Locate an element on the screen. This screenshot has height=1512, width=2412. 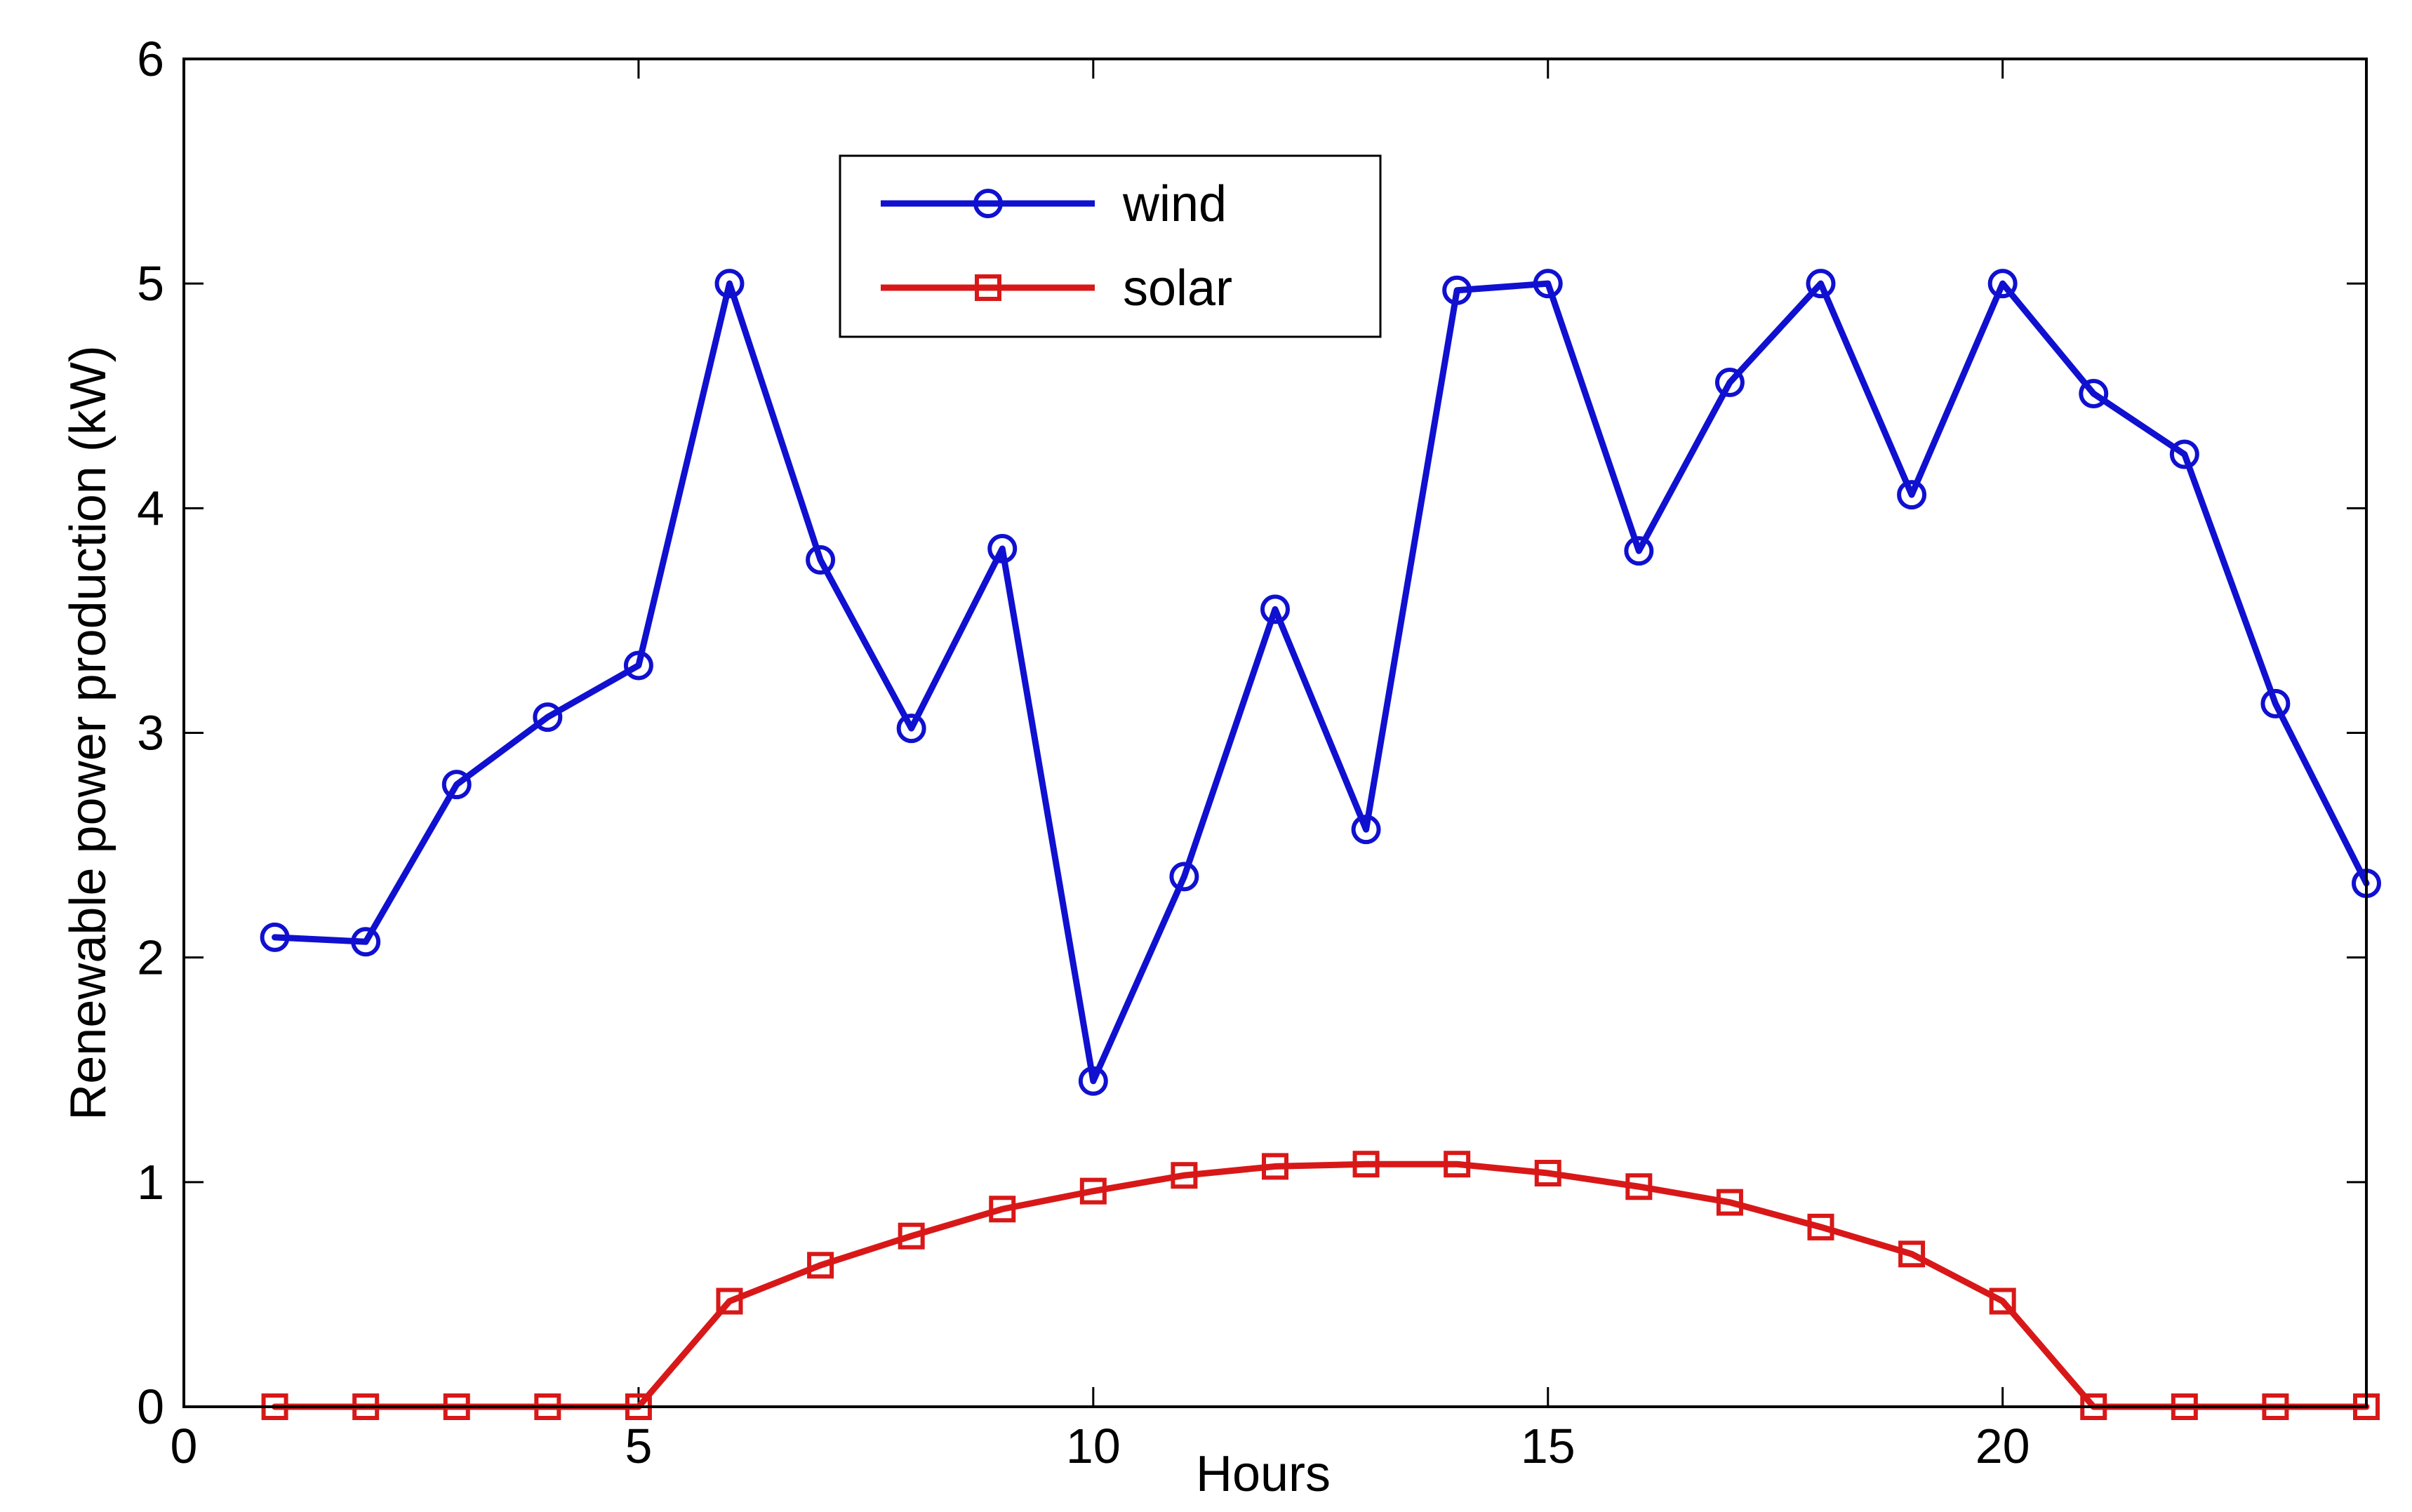
legend: wind solar is located at coordinates (1110, 246).